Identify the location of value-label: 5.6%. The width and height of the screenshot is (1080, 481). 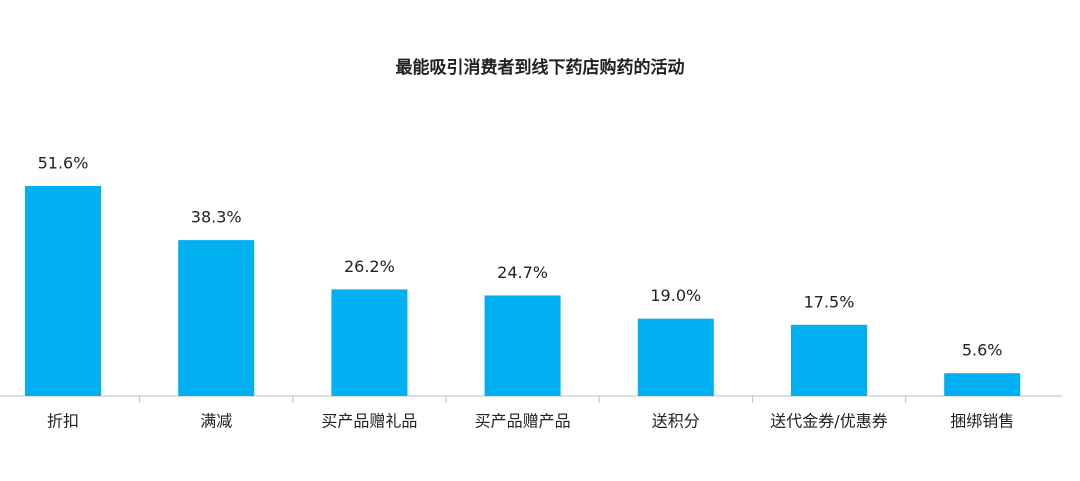
(982, 350).